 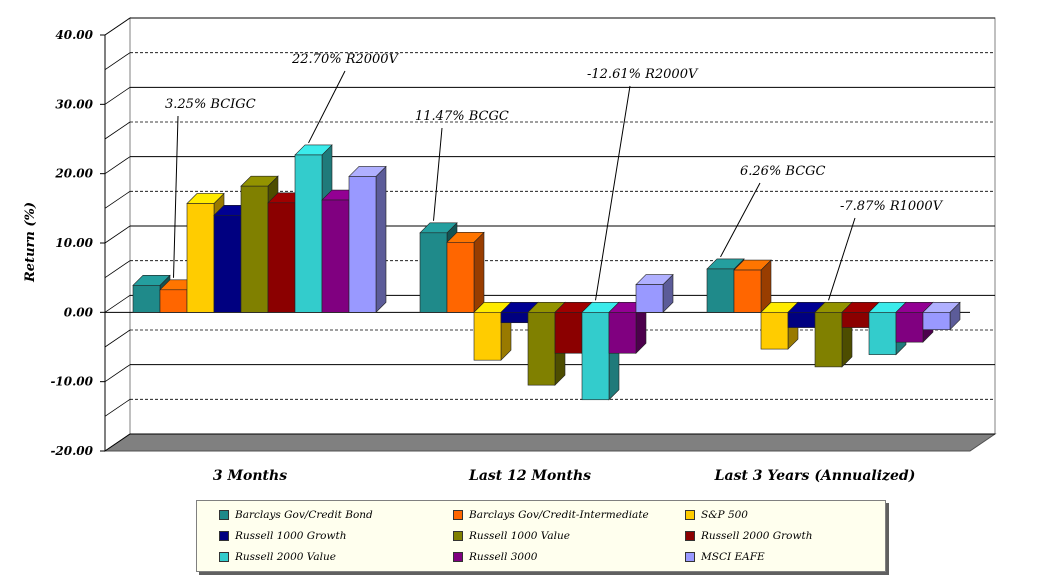 I want to click on annotation: 22.70% R2000V, so click(x=345, y=98).